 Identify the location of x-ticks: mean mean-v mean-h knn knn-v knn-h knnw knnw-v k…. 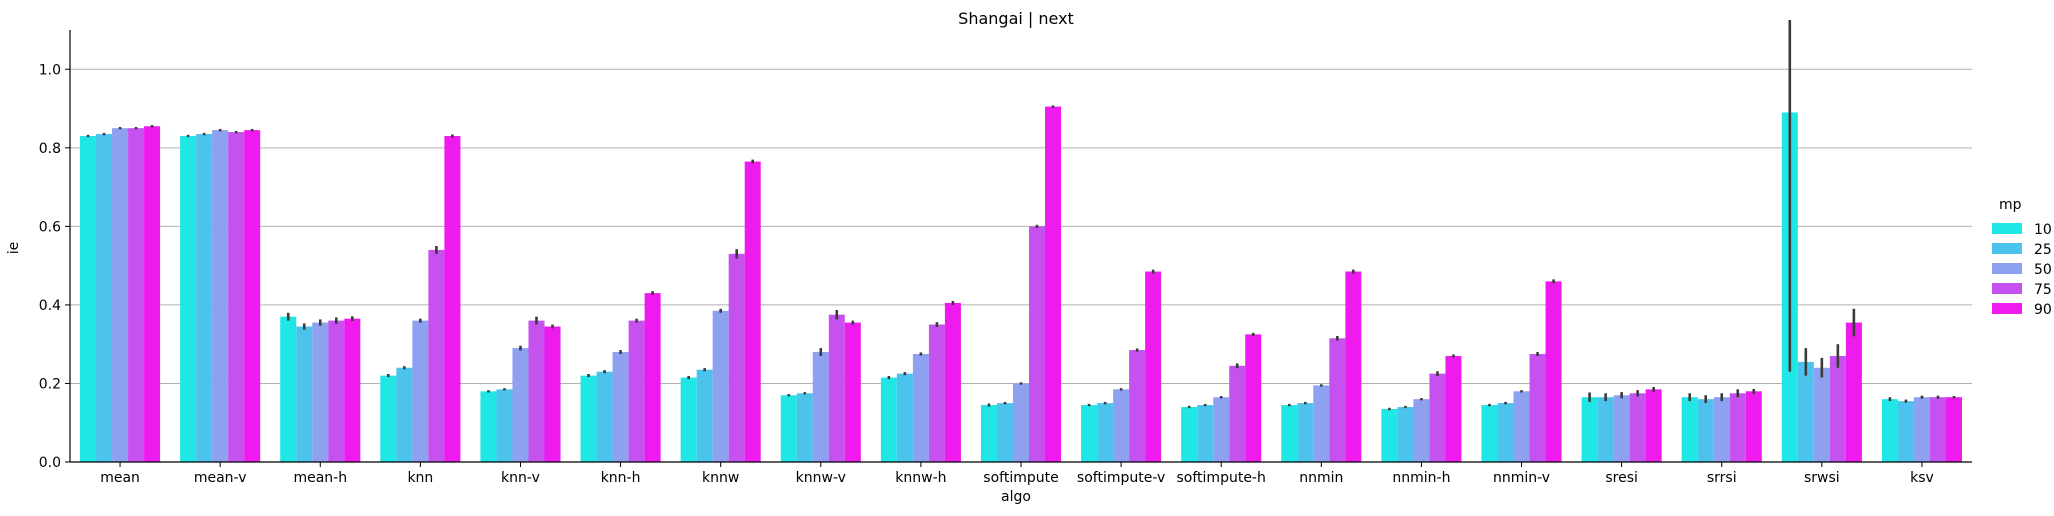
(1017, 474).